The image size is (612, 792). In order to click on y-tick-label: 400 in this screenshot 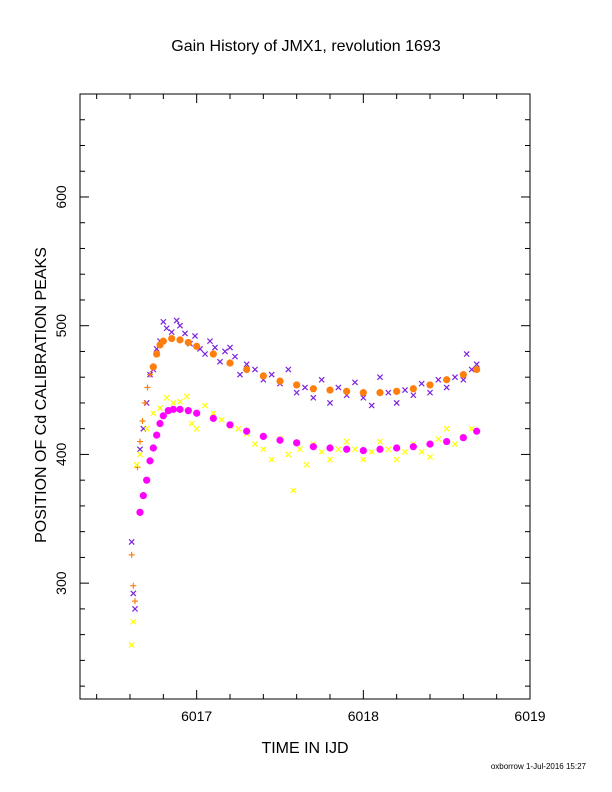, I will do `click(61, 455)`.